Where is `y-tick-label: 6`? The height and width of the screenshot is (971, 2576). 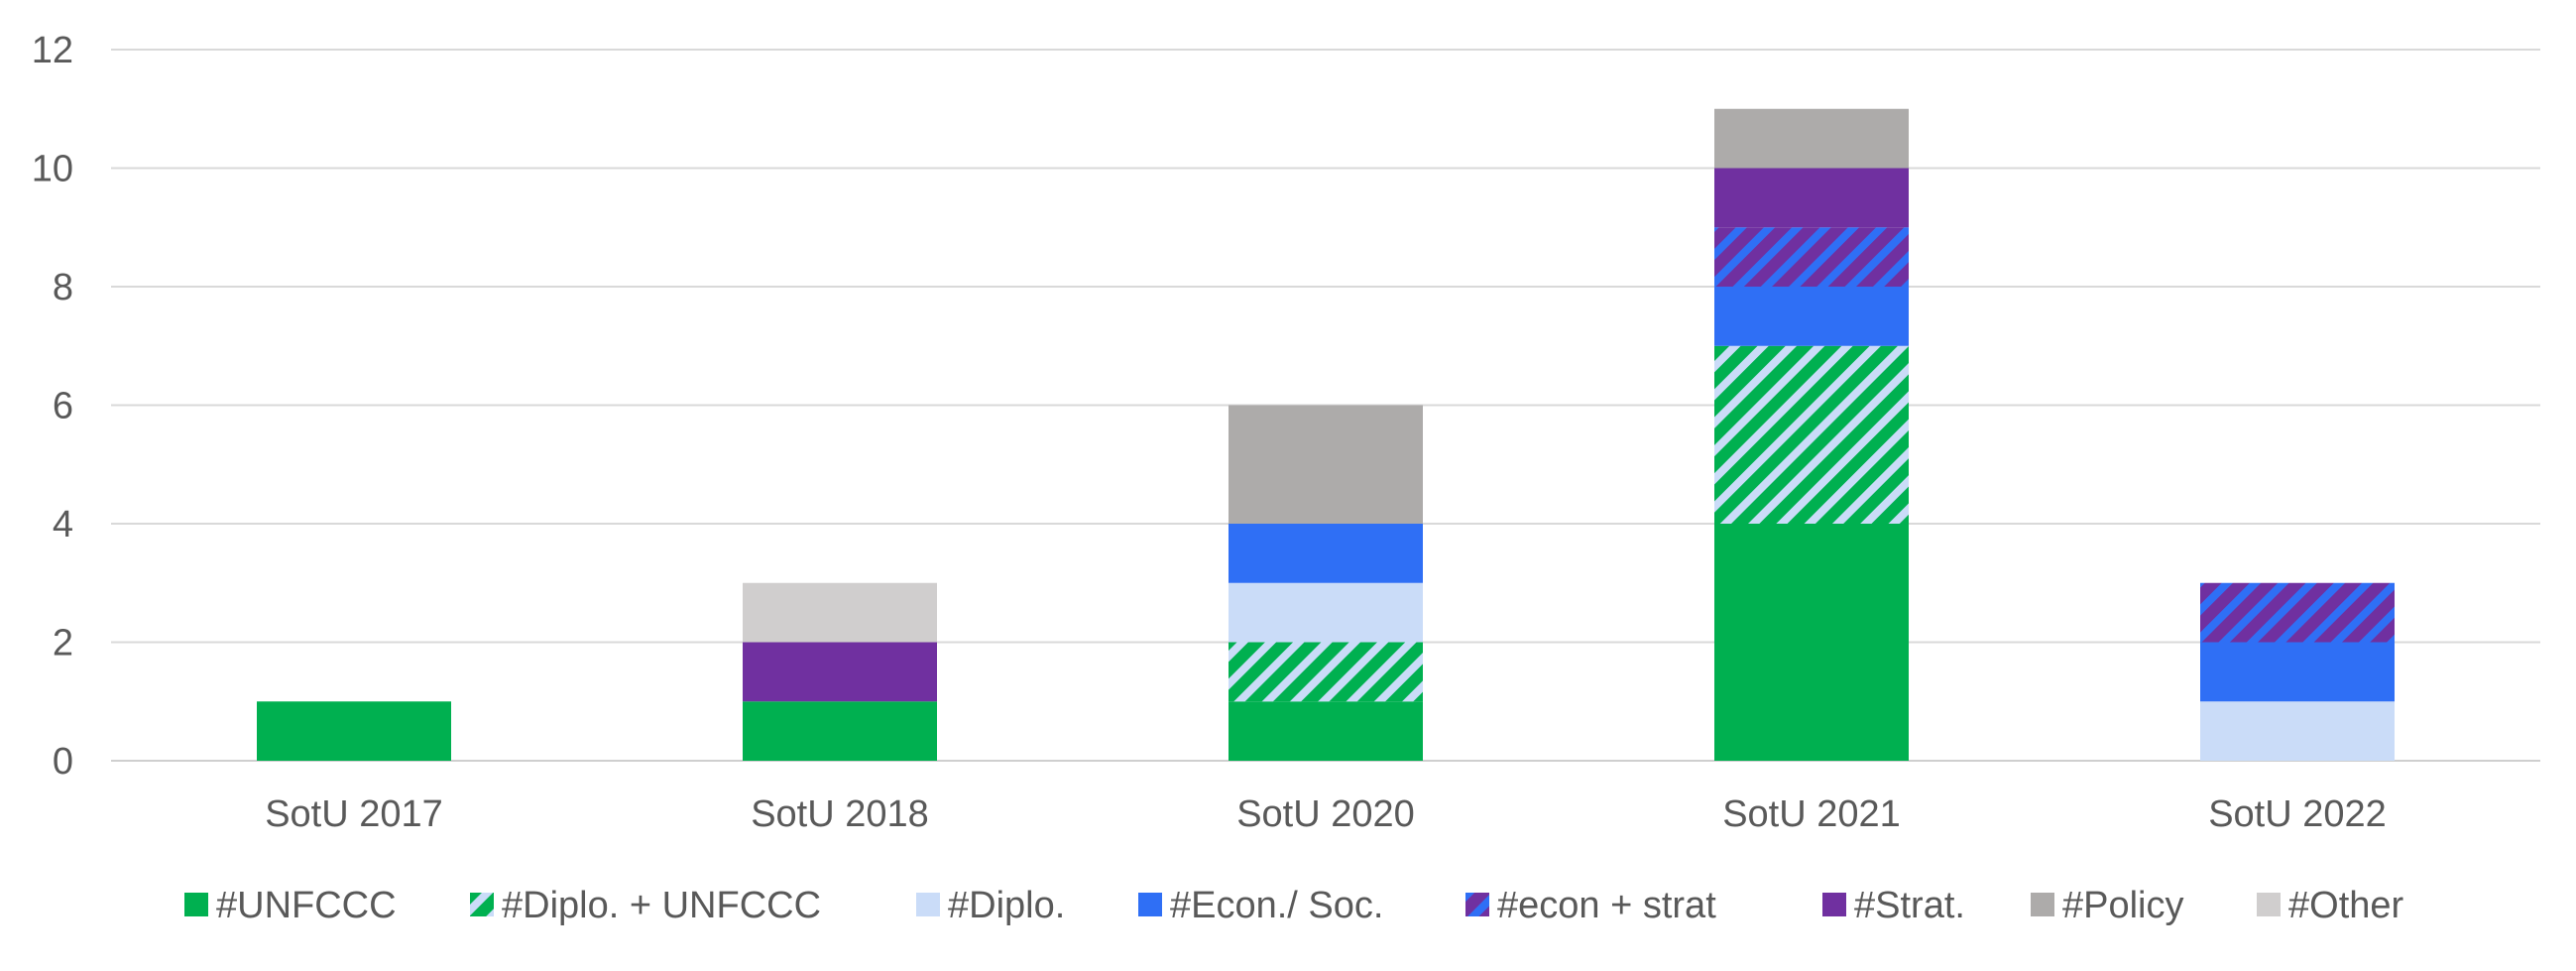
y-tick-label: 6 is located at coordinates (63, 406).